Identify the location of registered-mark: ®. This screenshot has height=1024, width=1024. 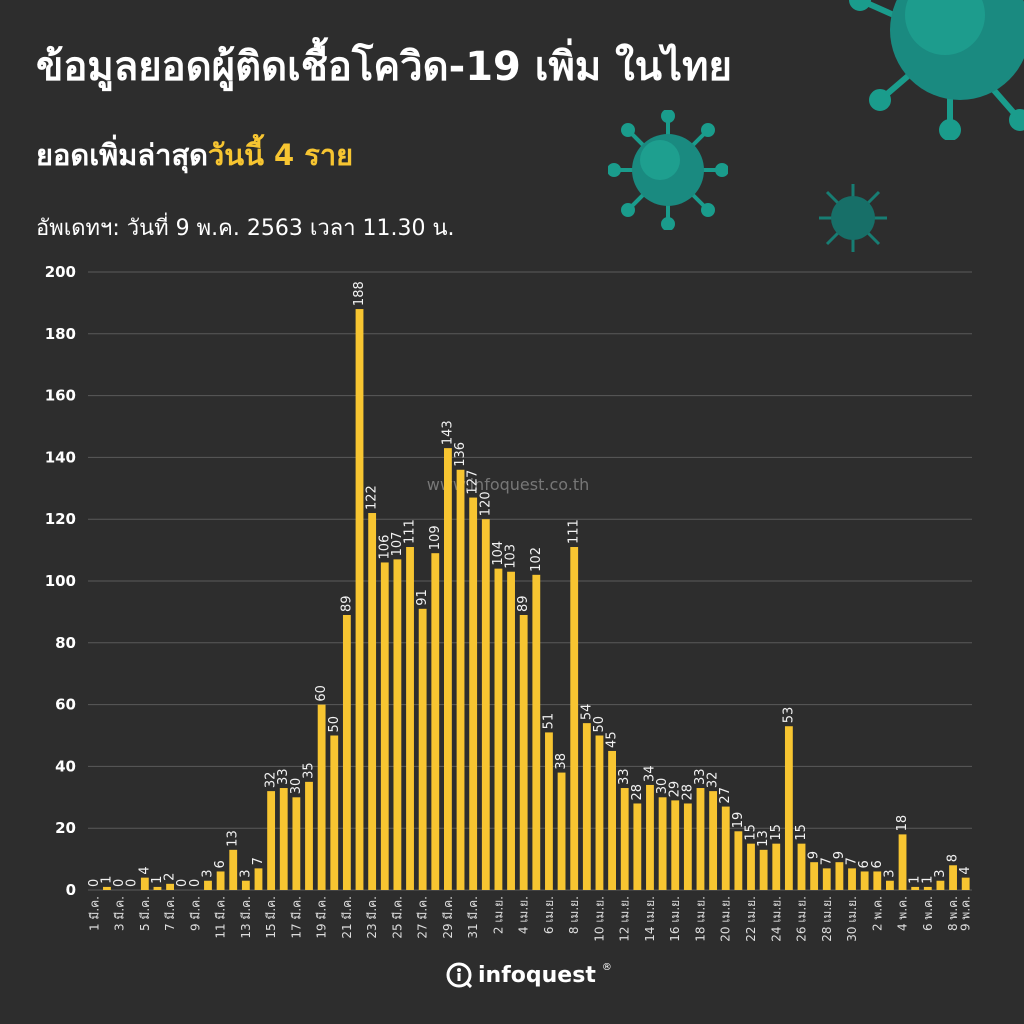
(606, 967).